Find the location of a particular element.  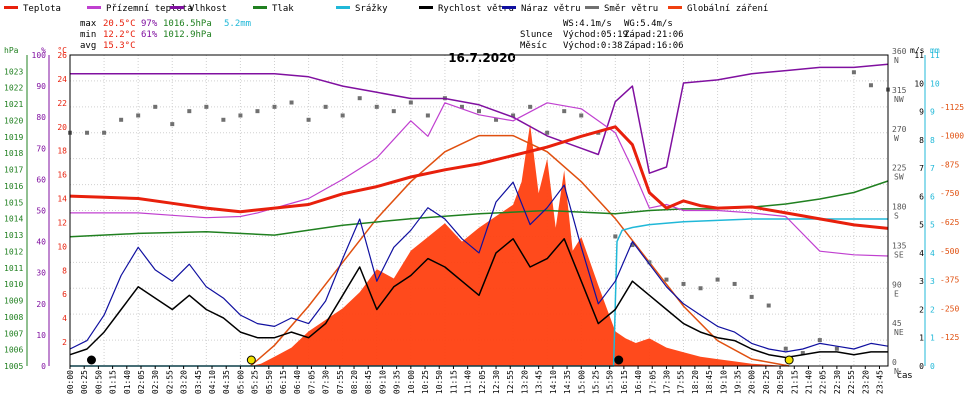

x-axis-label: čas is located at coordinates (904, 375).